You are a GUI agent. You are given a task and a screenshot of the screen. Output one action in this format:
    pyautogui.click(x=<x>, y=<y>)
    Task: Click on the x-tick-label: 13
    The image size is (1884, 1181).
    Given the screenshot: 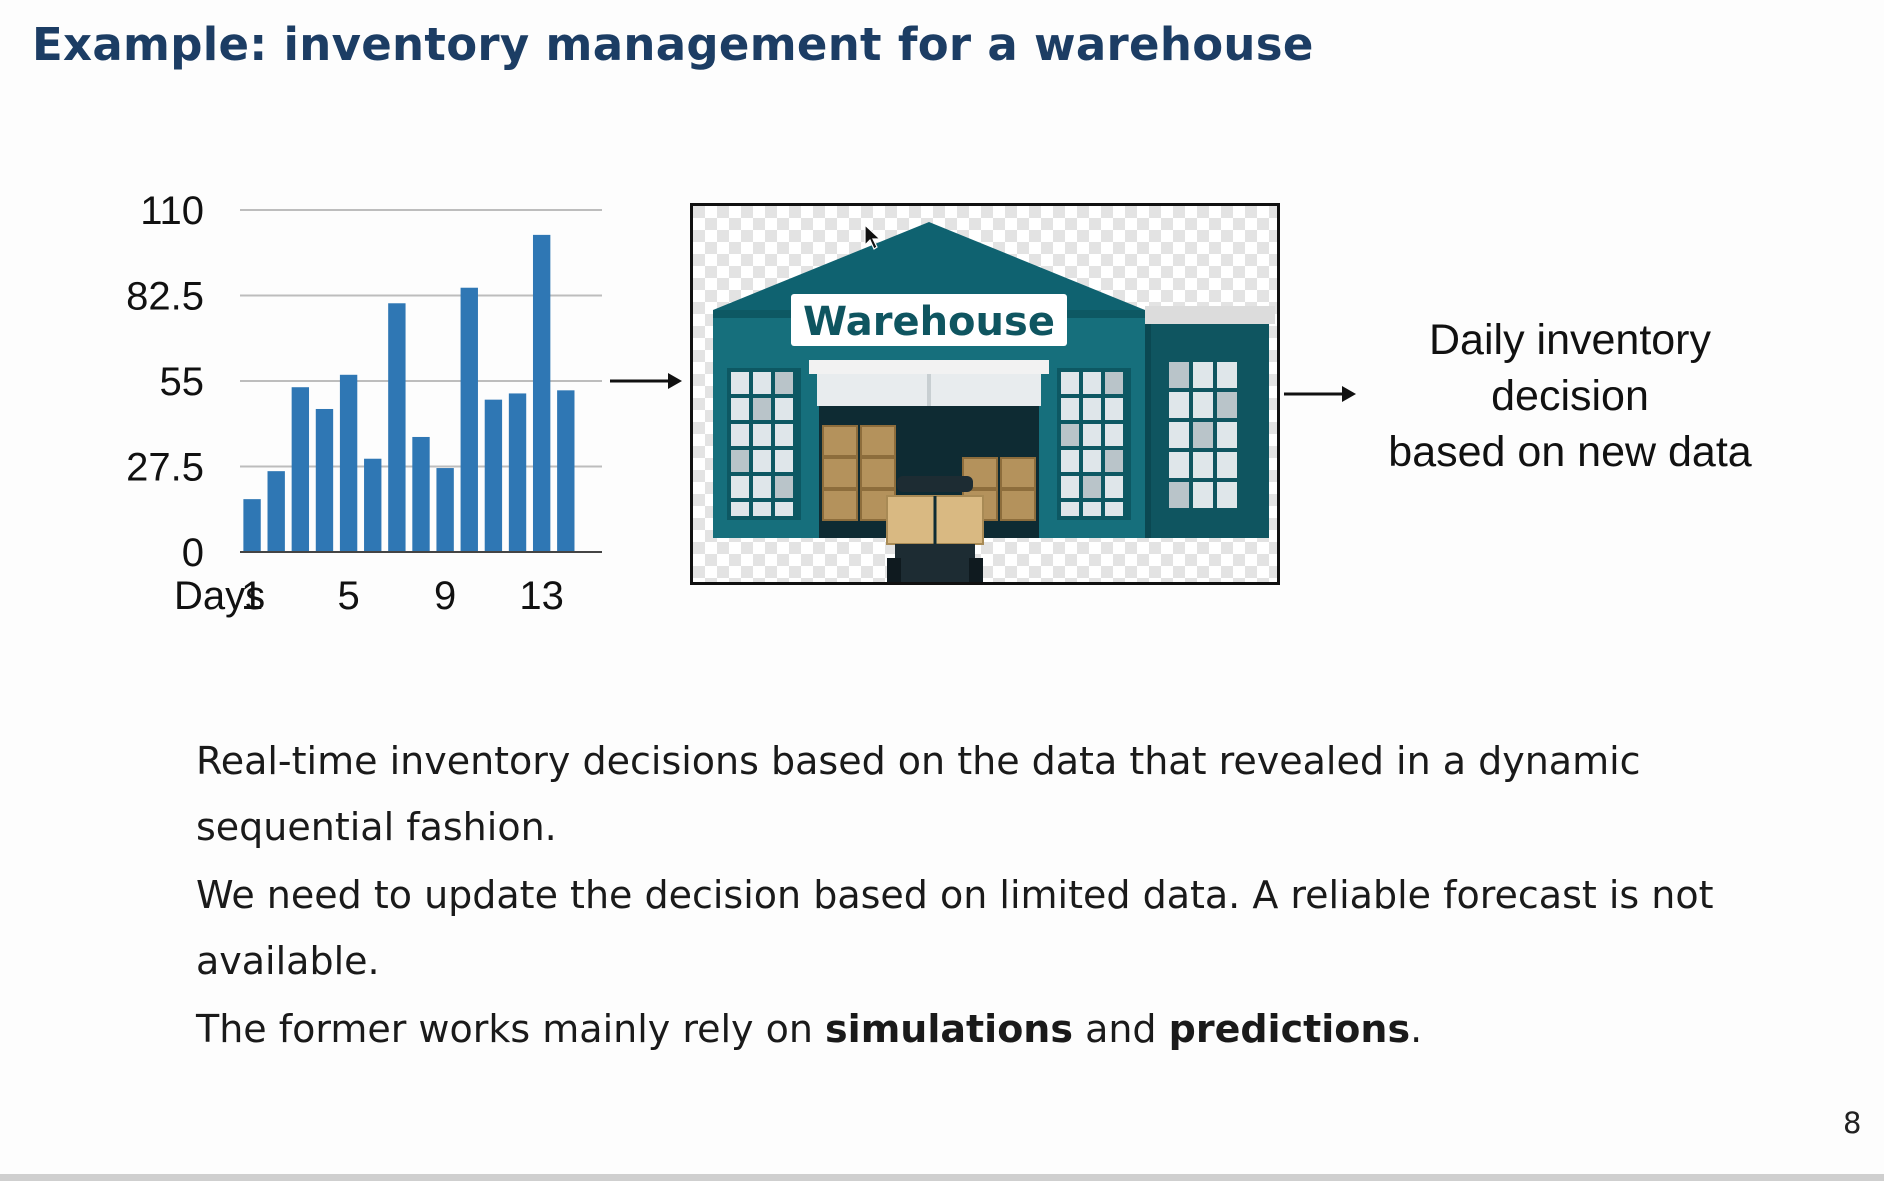 What is the action you would take?
    pyautogui.click(x=541, y=596)
    